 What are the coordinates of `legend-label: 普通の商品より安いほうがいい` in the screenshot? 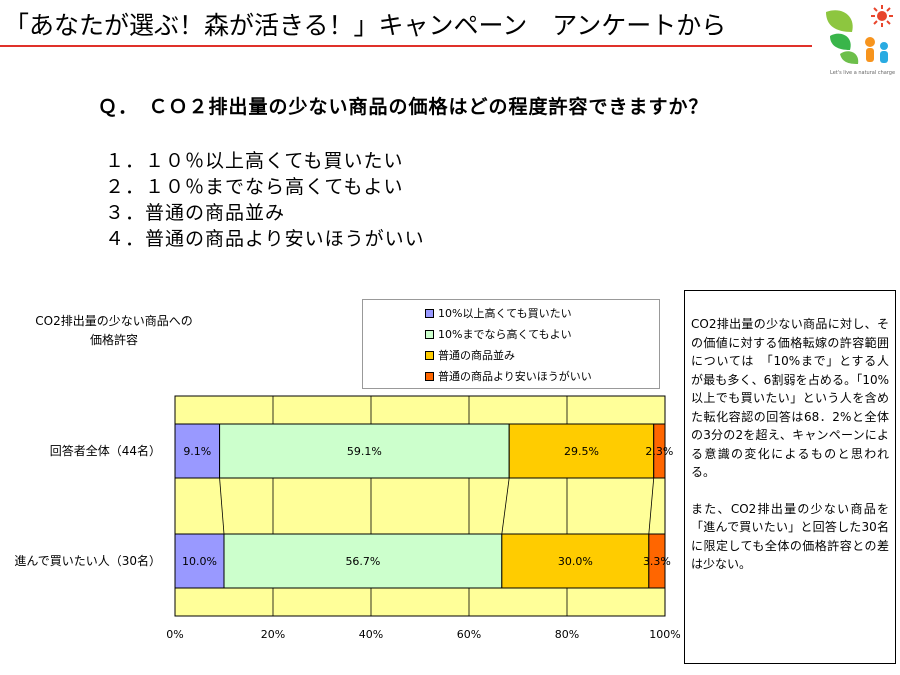 It's located at (515, 376).